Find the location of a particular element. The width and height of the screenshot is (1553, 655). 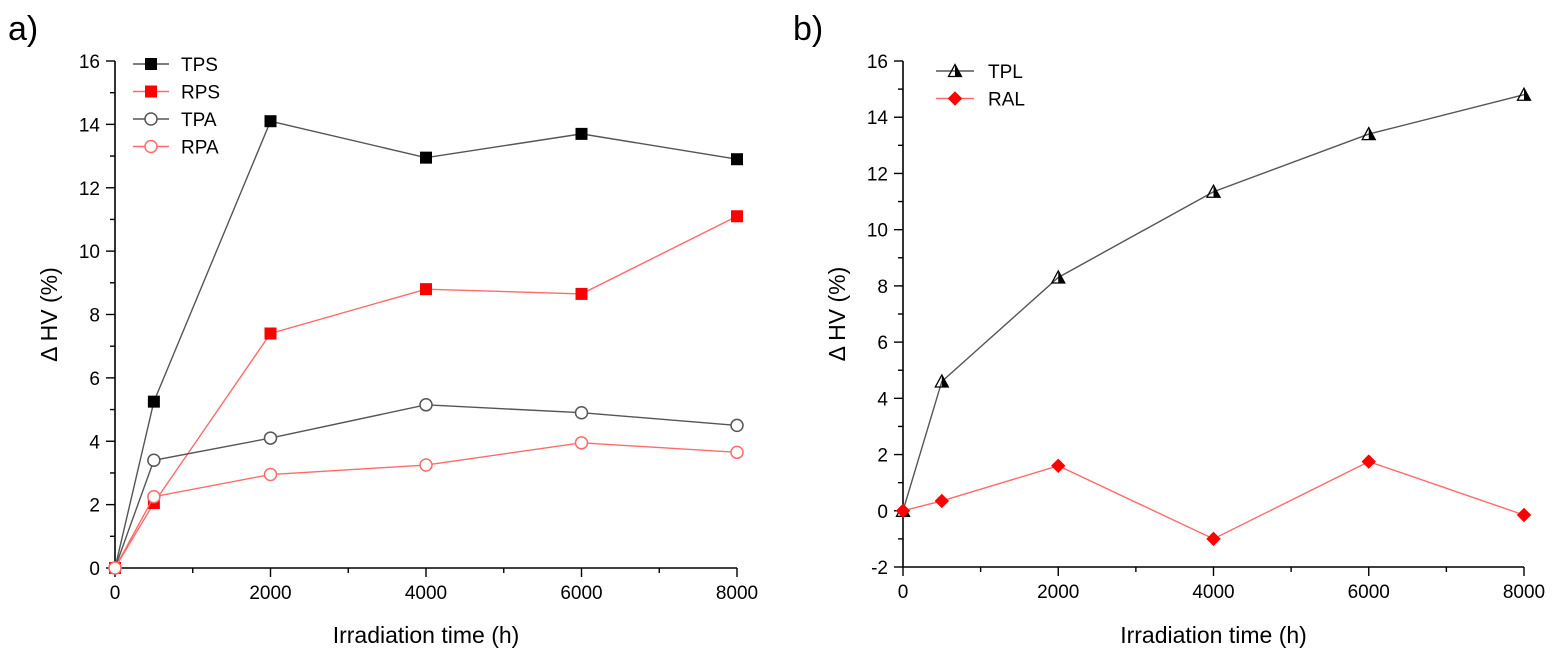

legend-entry: RPS is located at coordinates (176, 93).